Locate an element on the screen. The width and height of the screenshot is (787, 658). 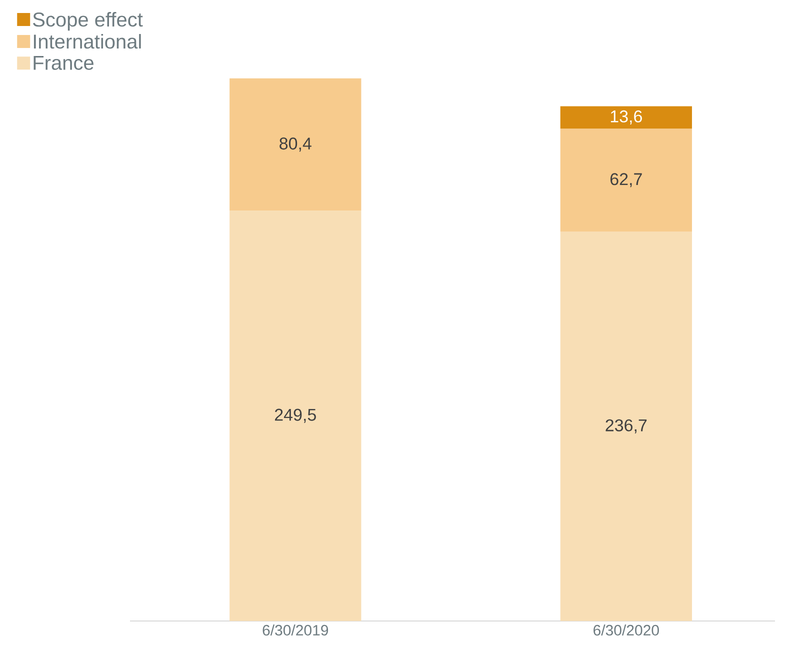
x-tick-label: 6/30/2019 is located at coordinates (295, 630).